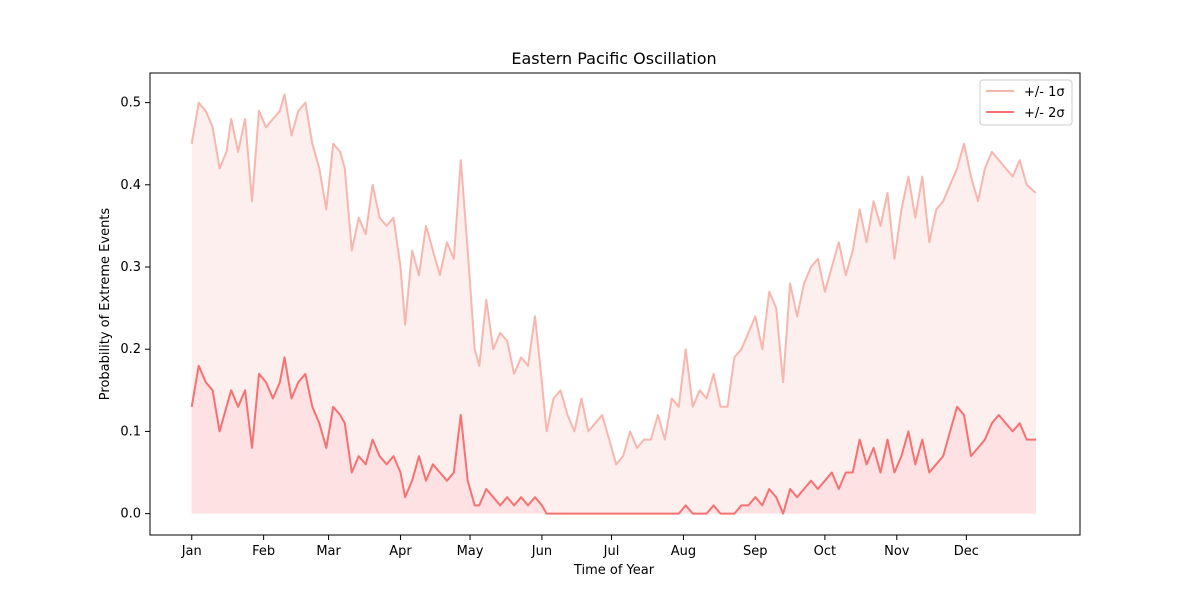 Image resolution: width=1200 pixels, height=600 pixels. I want to click on x-tick-label: Jan, so click(191, 551).